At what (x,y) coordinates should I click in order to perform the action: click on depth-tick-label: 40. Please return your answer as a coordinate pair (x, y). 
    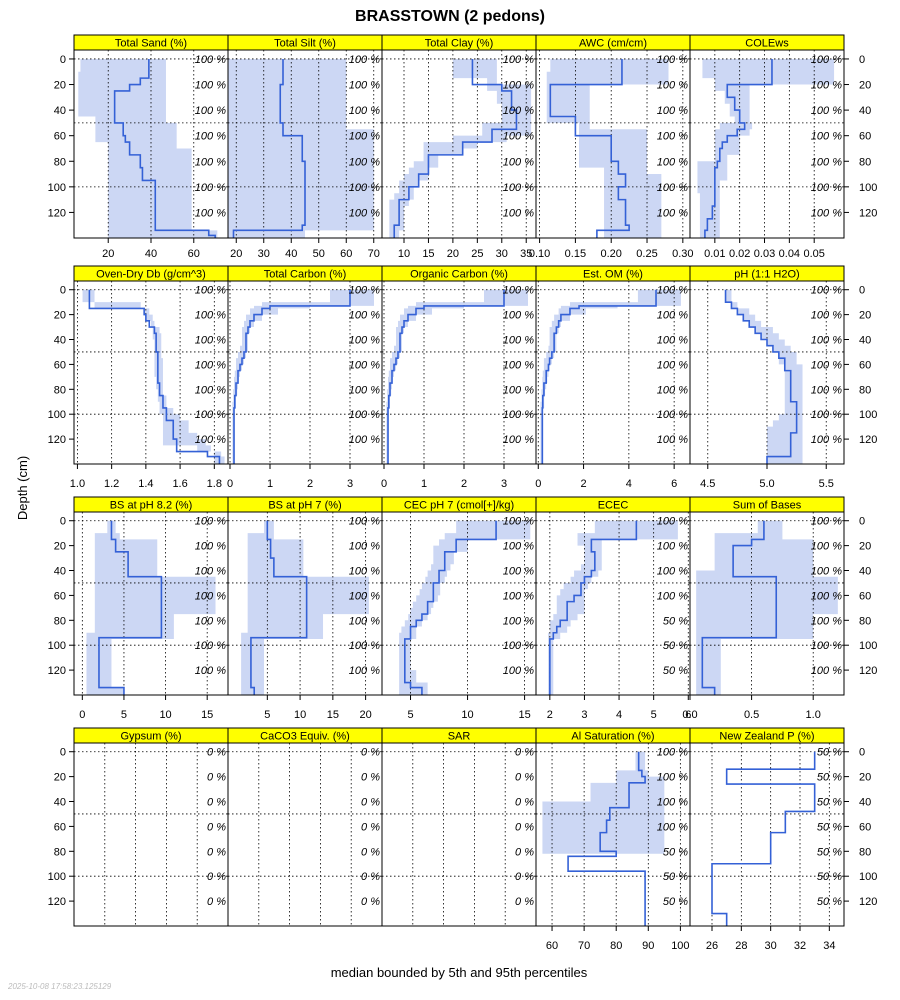
    Looking at the image, I should click on (865, 341).